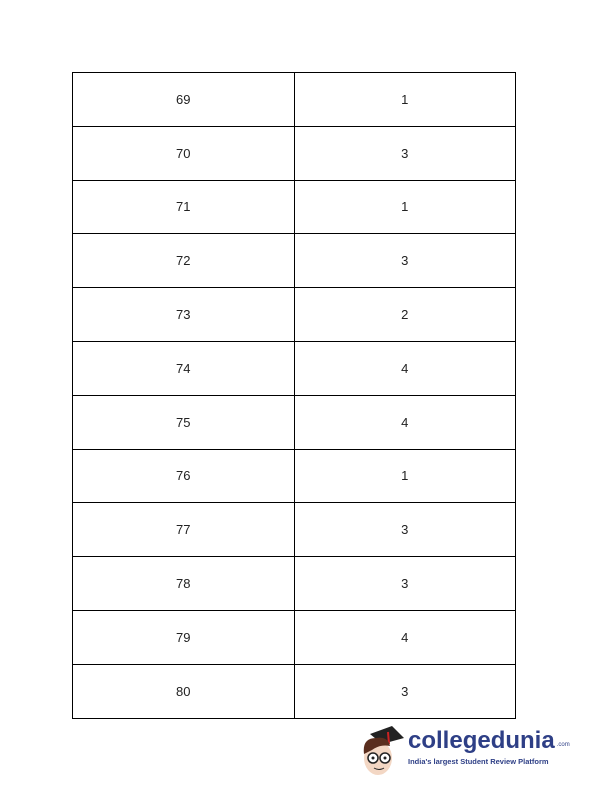  Describe the element at coordinates (383, 750) in the screenshot. I see `mascot-icon` at that location.